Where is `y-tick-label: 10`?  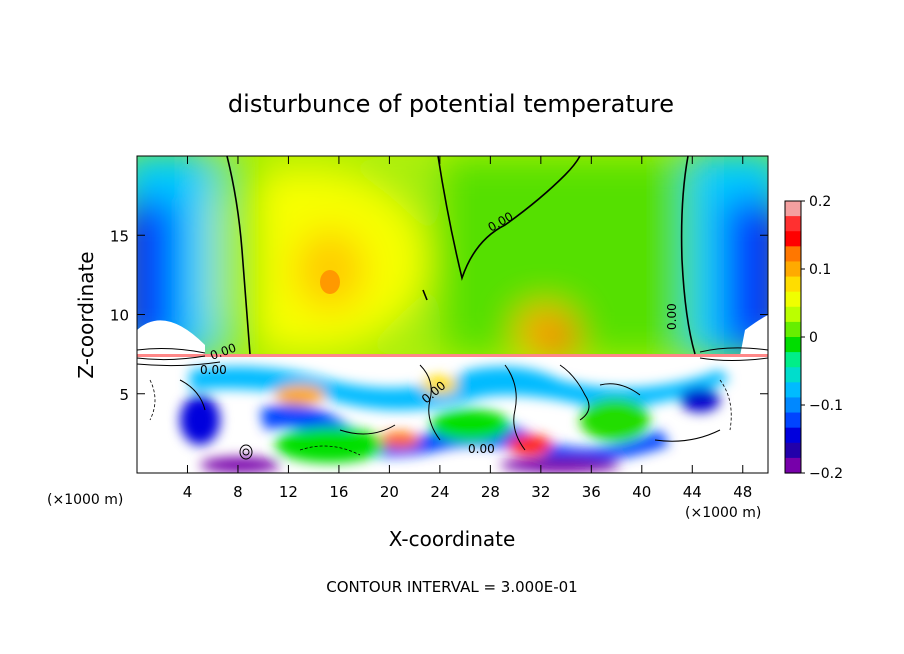
y-tick-label: 10 is located at coordinates (119, 316).